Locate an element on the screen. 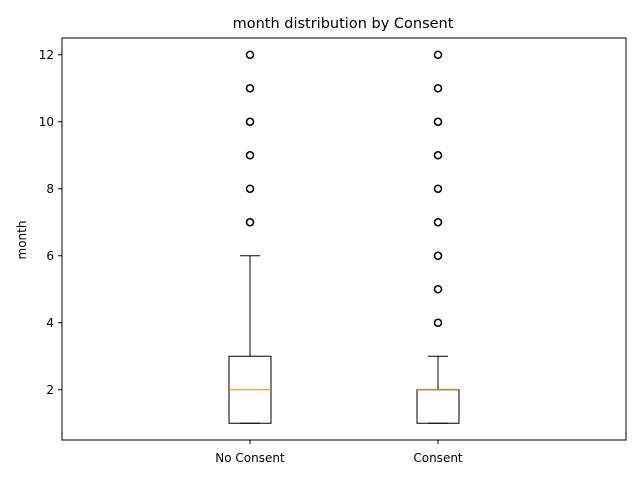 The height and width of the screenshot is (480, 640). x-tick-label: No Consent is located at coordinates (250, 458).